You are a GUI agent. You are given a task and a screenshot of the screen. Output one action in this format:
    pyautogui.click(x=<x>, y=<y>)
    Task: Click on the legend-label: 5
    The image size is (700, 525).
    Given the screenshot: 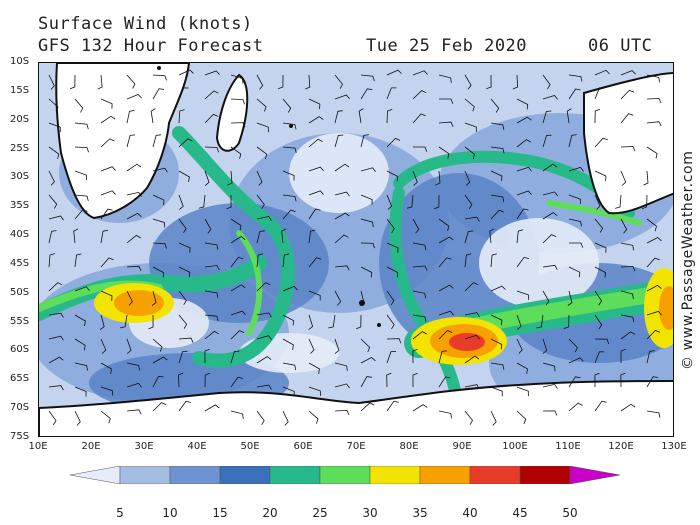 What is the action you would take?
    pyautogui.click(x=120, y=513)
    